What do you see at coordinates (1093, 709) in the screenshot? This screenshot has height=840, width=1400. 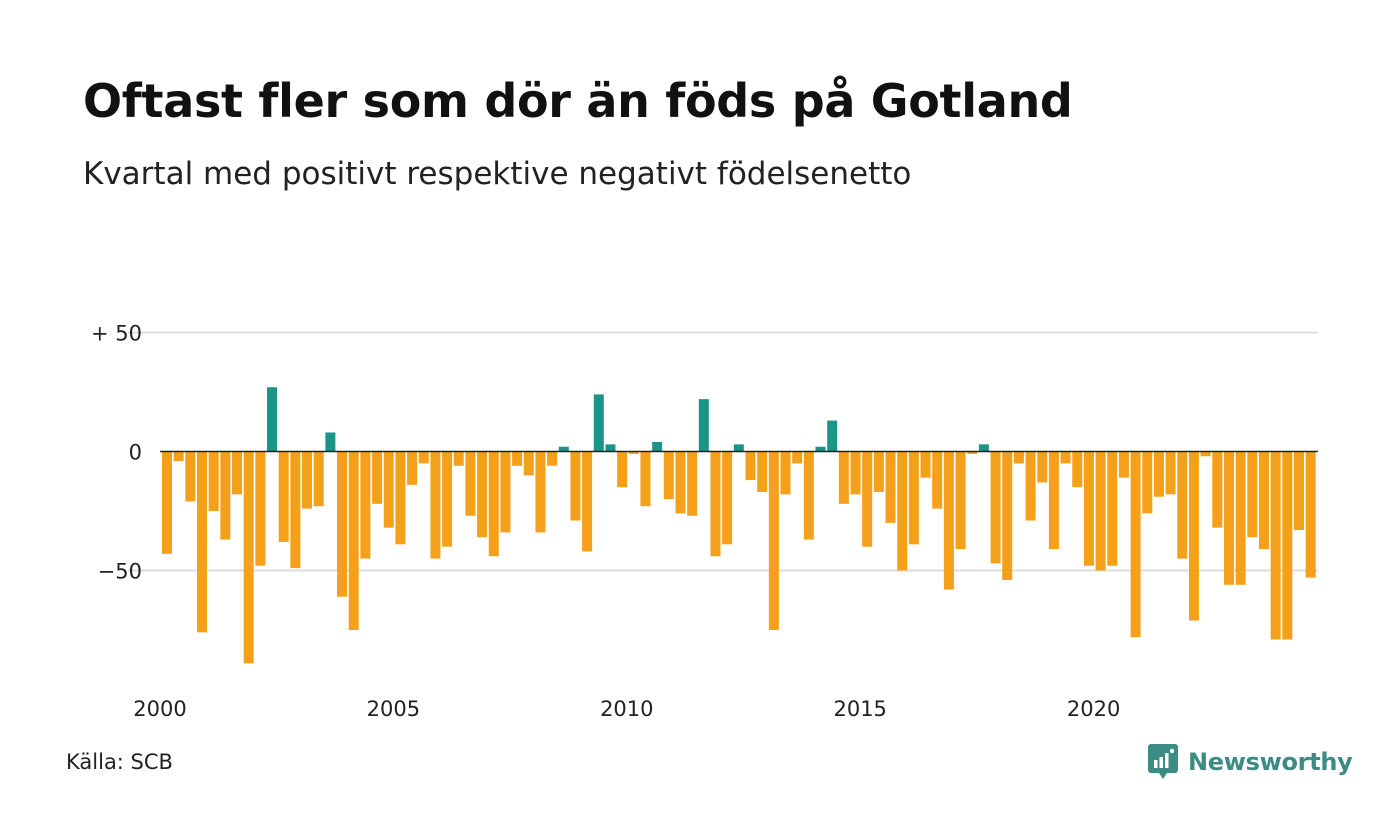 I see `x-tick-label: 2020` at bounding box center [1093, 709].